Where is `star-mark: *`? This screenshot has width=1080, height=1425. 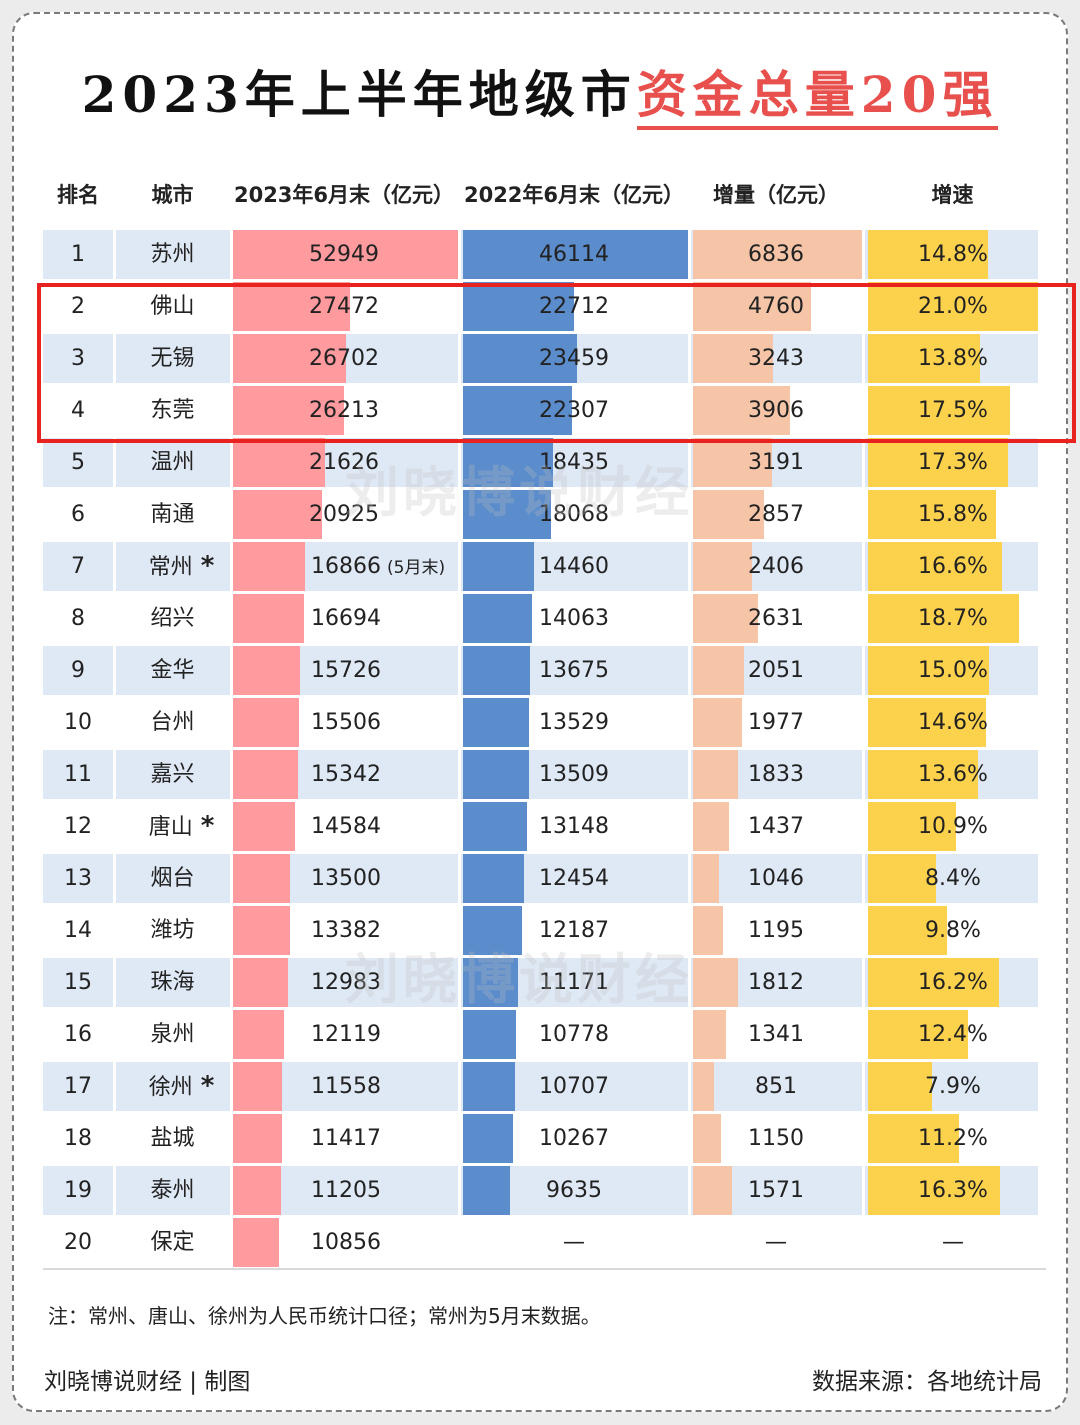 star-mark: * is located at coordinates (207, 566).